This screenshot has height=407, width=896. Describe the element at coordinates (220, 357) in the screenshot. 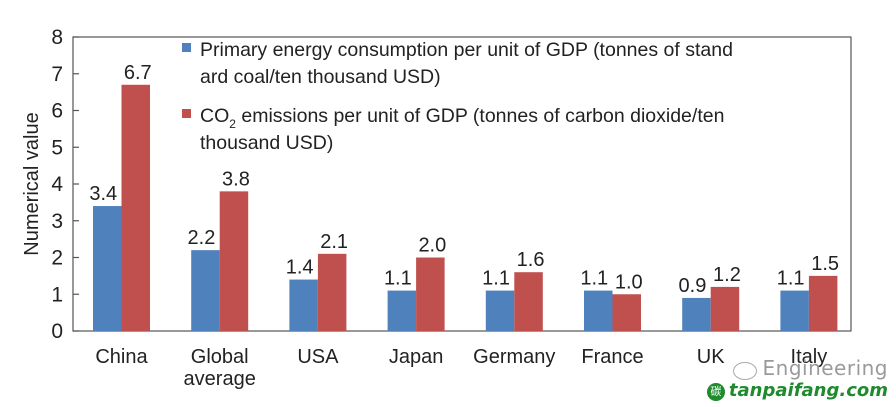

I see `category-label: Global` at that location.